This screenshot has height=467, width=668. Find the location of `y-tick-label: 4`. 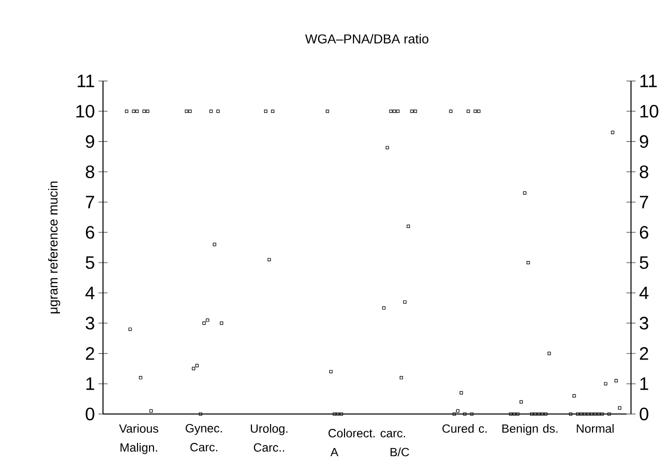

y-tick-label: 4 is located at coordinates (89, 293).